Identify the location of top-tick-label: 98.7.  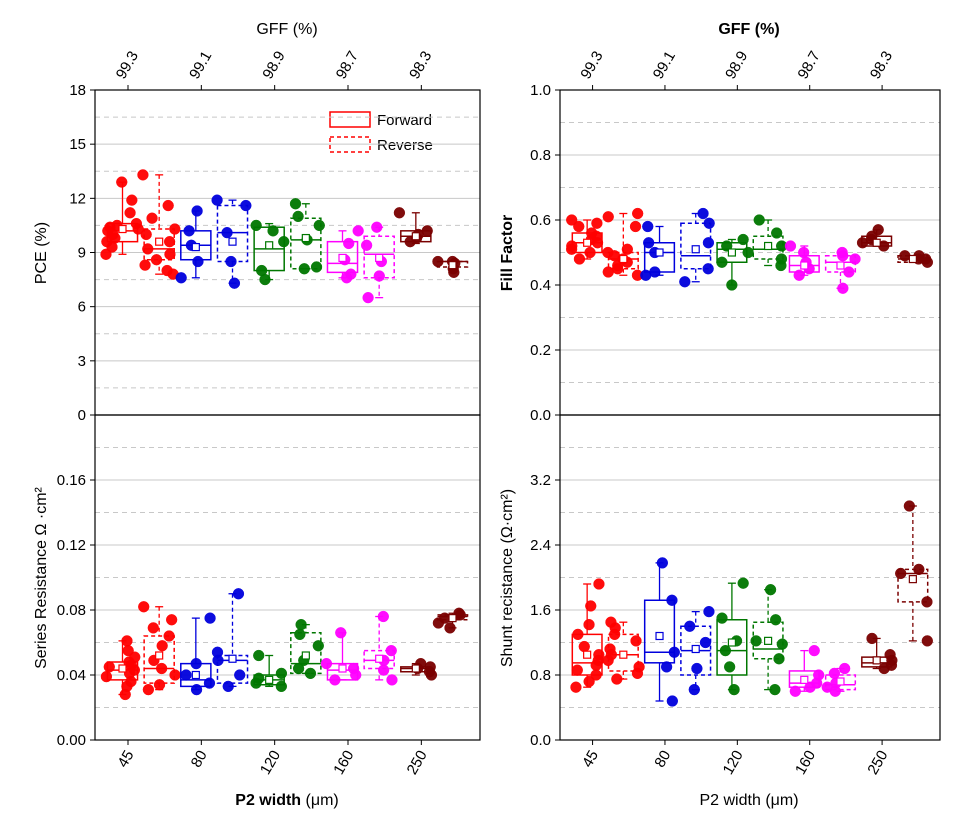
(347, 65).